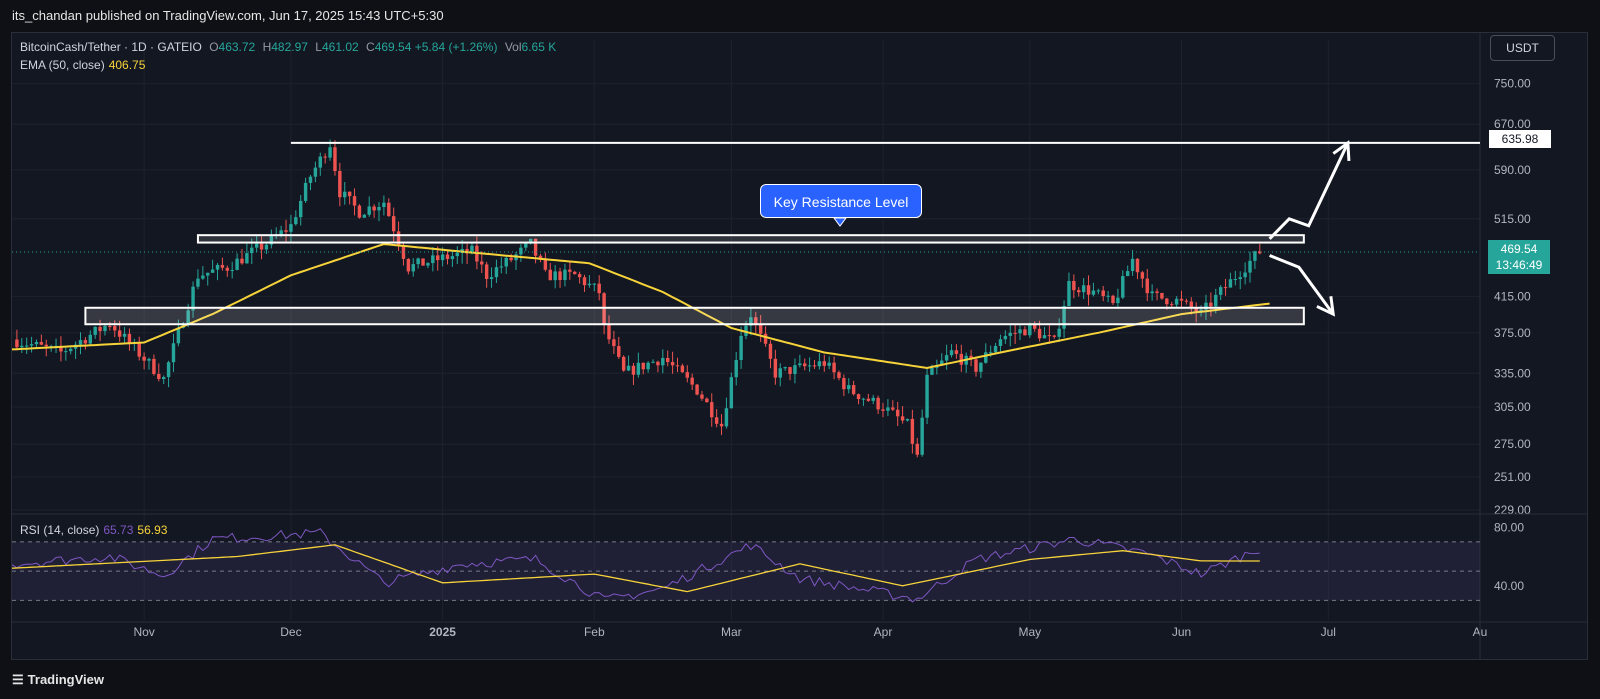 Image resolution: width=1600 pixels, height=699 pixels. Describe the element at coordinates (93, 530) in the screenshot. I see `rsi-legend: RSI (14, close) 65.73 56.93` at that location.